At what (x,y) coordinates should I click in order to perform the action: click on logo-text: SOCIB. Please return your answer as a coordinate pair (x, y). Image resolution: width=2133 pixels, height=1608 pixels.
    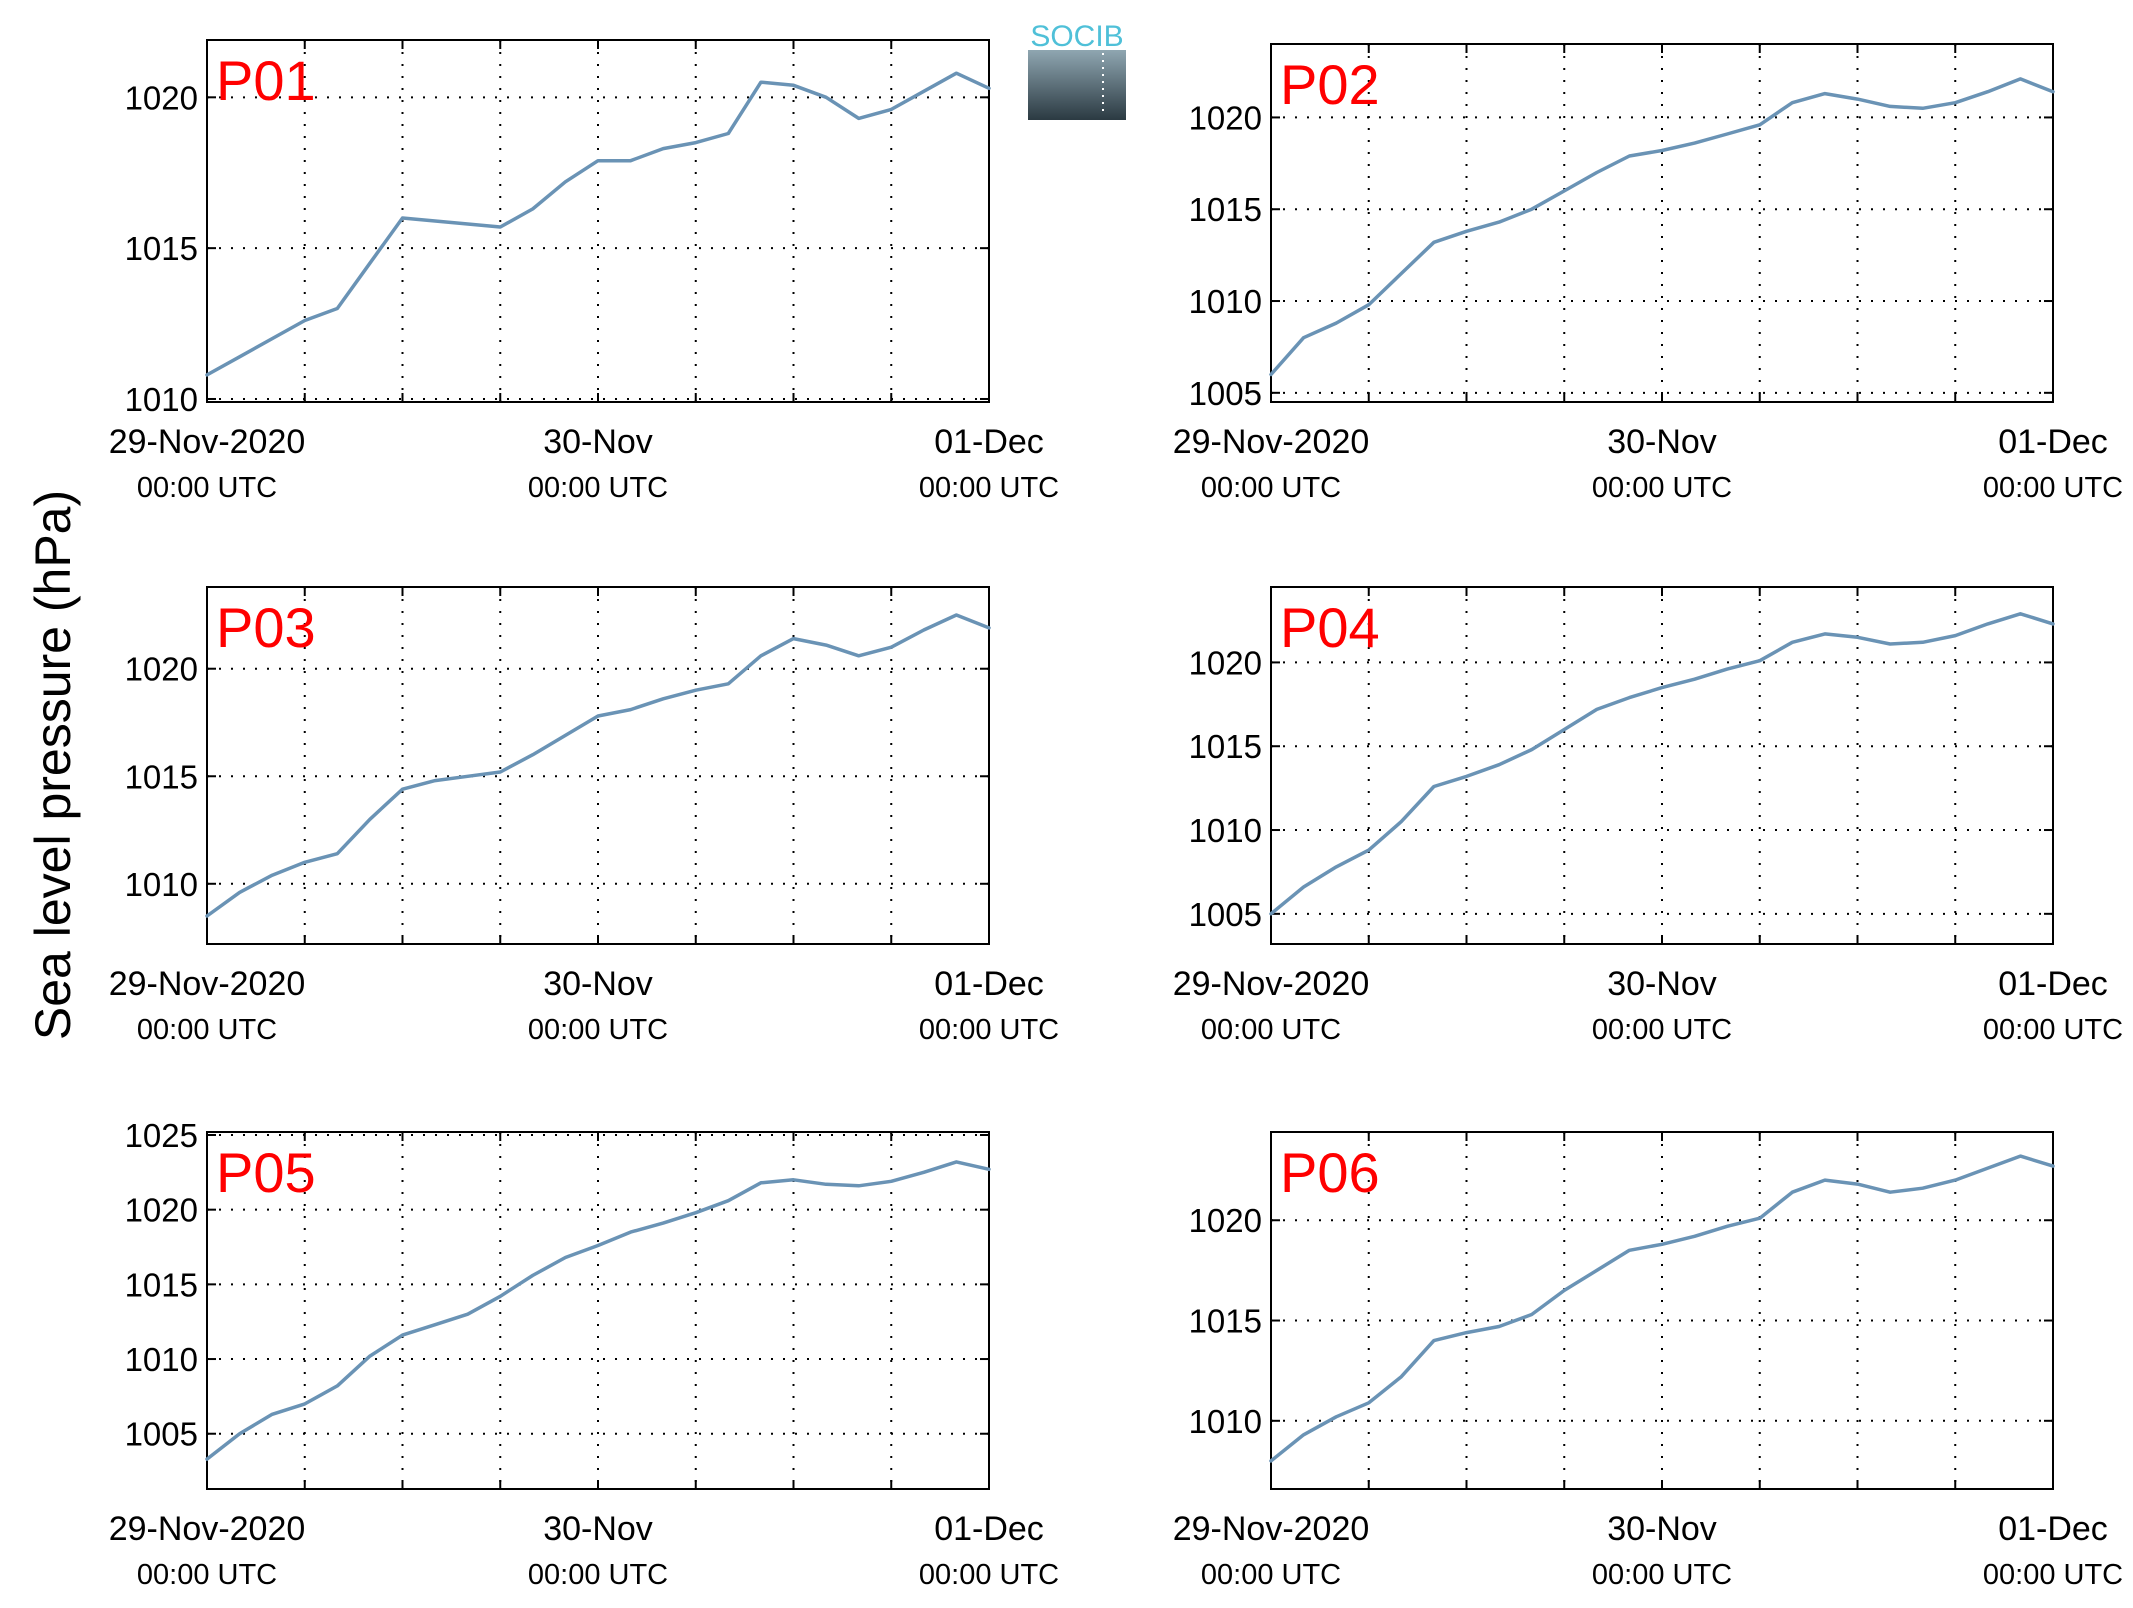
    Looking at the image, I should click on (1076, 36).